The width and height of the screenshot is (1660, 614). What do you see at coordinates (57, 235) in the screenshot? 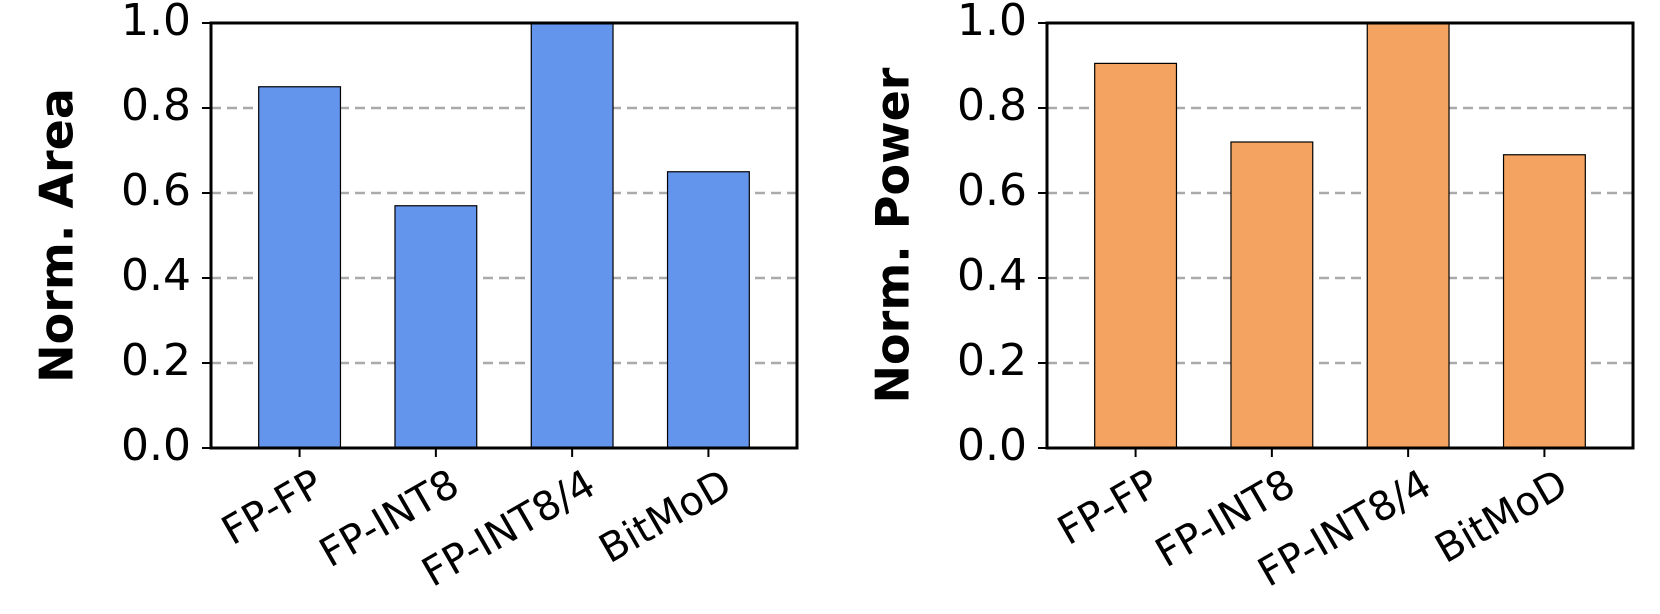
I see `y-axis-label: Norm. Area` at bounding box center [57, 235].